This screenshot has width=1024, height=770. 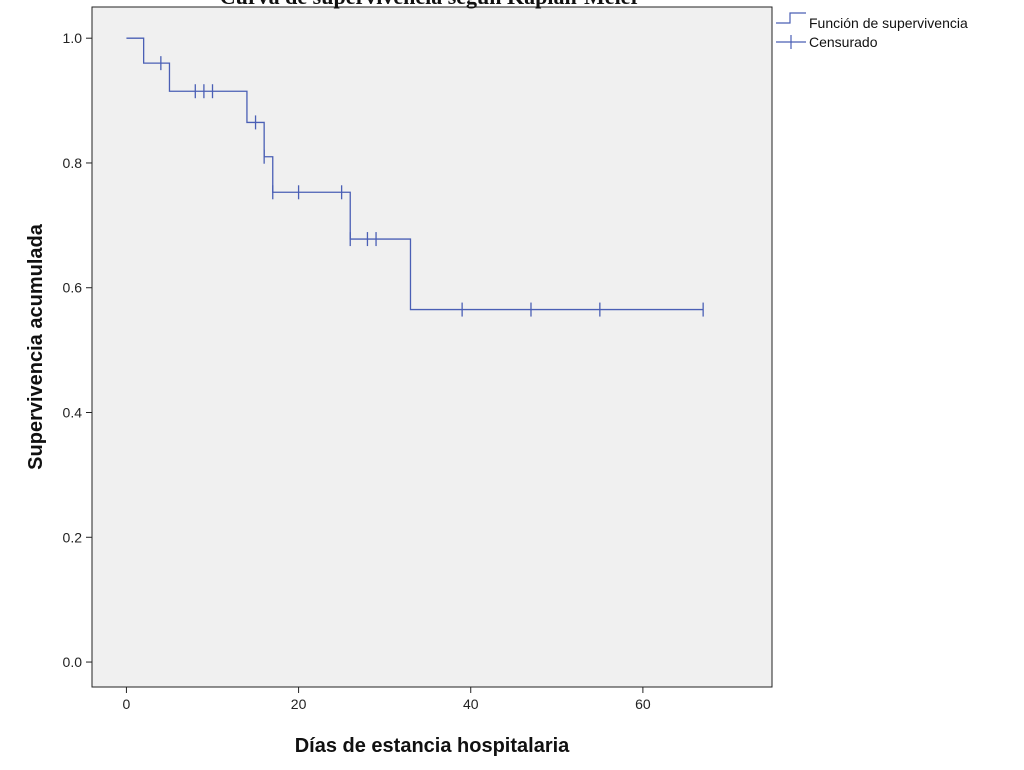 I want to click on legend-survival-symbol, so click(x=791, y=18).